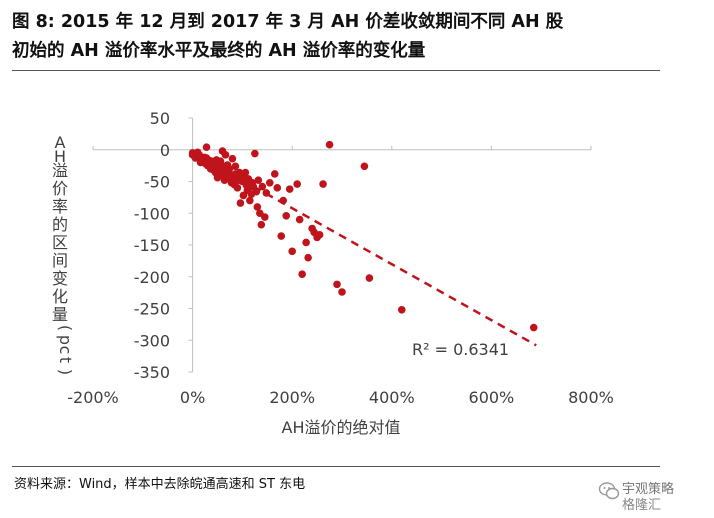  I want to click on y-label-char: ), so click(65, 372).